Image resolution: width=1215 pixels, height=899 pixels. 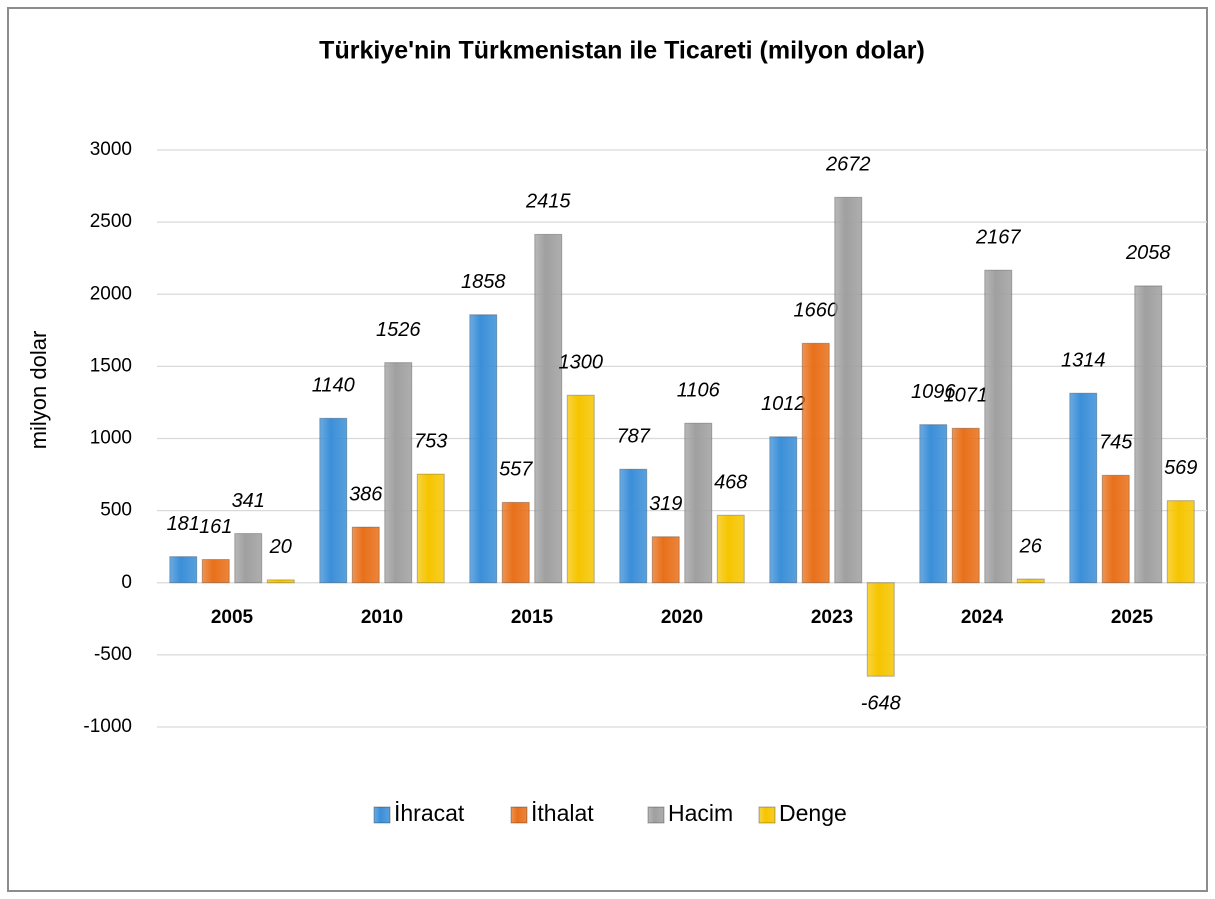 I want to click on y-tick-label: -500, so click(x=113, y=654).